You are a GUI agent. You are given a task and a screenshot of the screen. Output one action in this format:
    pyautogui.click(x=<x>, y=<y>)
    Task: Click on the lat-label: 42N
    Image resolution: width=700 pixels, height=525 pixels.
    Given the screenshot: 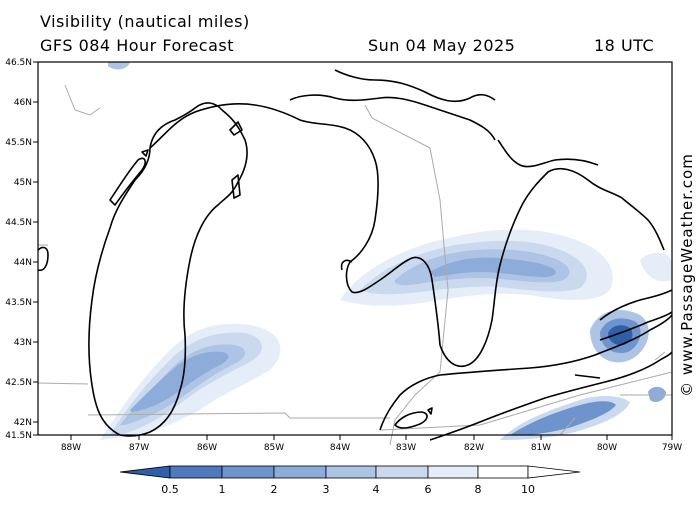 What is the action you would take?
    pyautogui.click(x=23, y=423)
    